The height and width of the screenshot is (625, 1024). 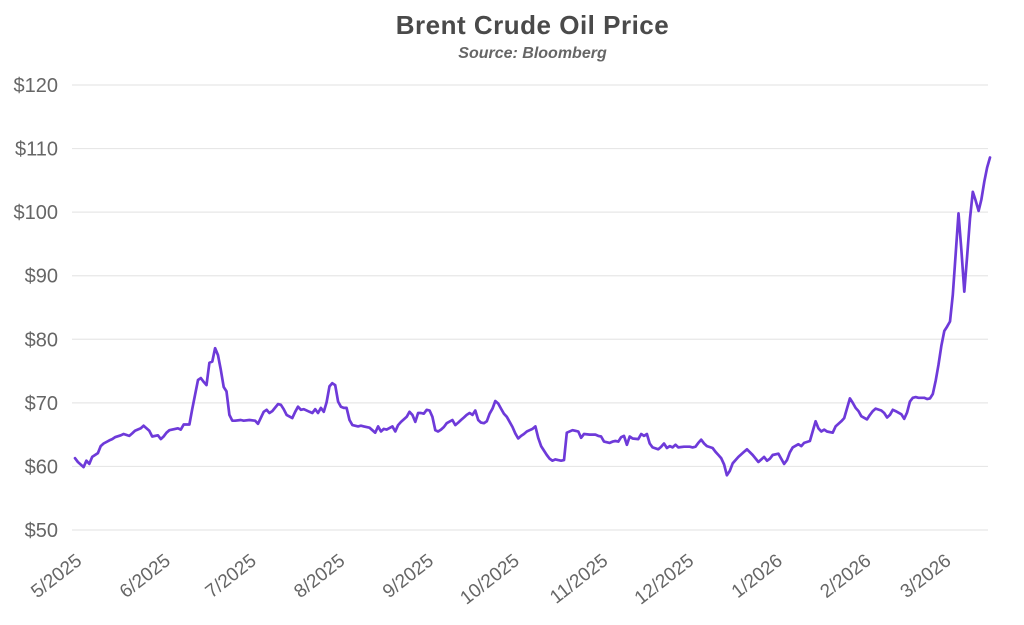 I want to click on x-axis-label: 2/2026, so click(x=846, y=576).